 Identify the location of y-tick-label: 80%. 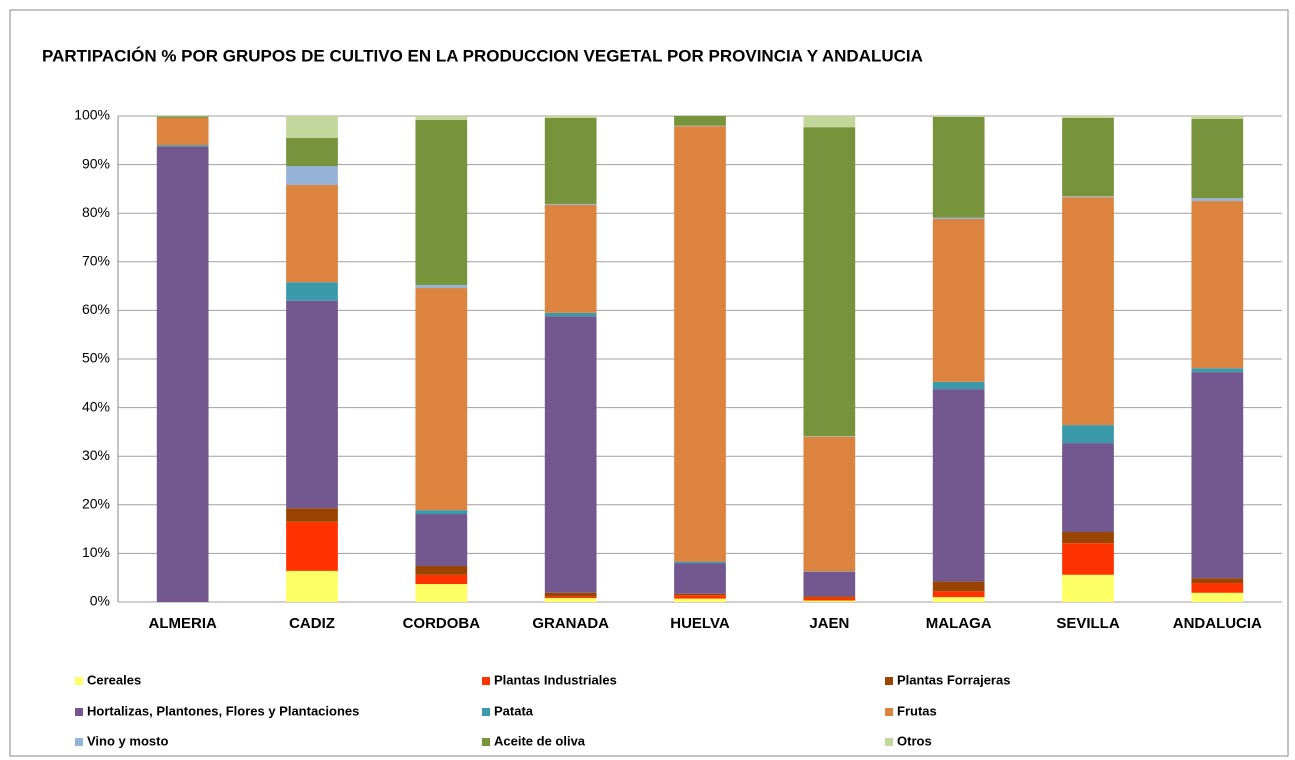
(96, 212).